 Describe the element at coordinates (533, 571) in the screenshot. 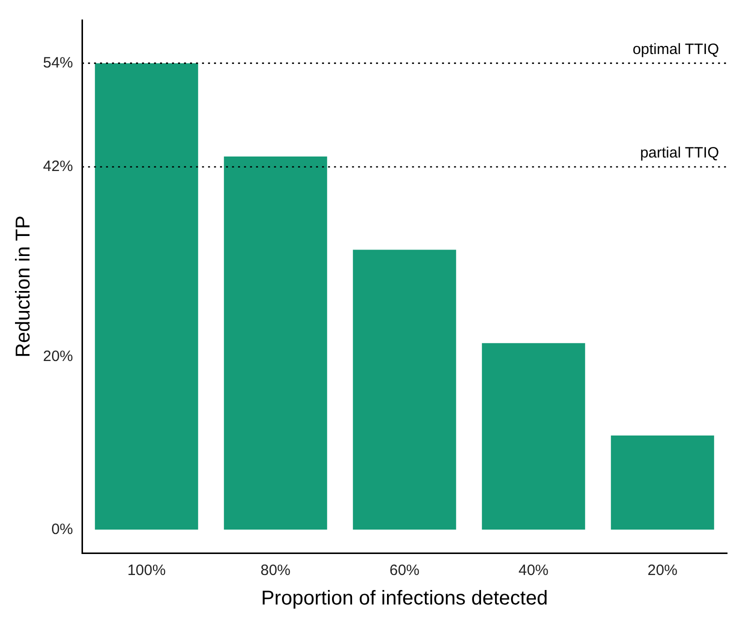

I see `x-tick-label: 40%` at that location.